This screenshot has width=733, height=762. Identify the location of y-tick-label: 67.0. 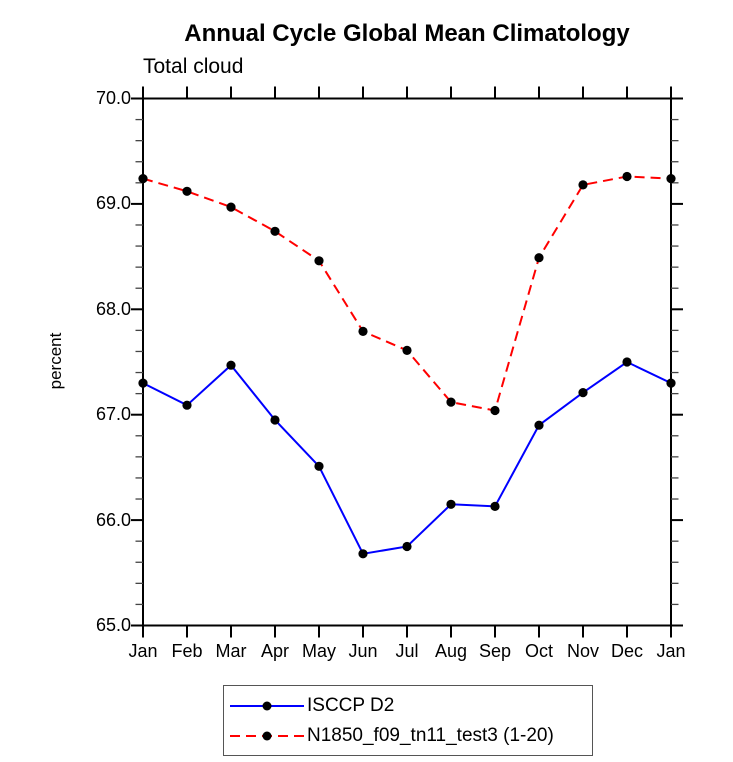
(113, 414).